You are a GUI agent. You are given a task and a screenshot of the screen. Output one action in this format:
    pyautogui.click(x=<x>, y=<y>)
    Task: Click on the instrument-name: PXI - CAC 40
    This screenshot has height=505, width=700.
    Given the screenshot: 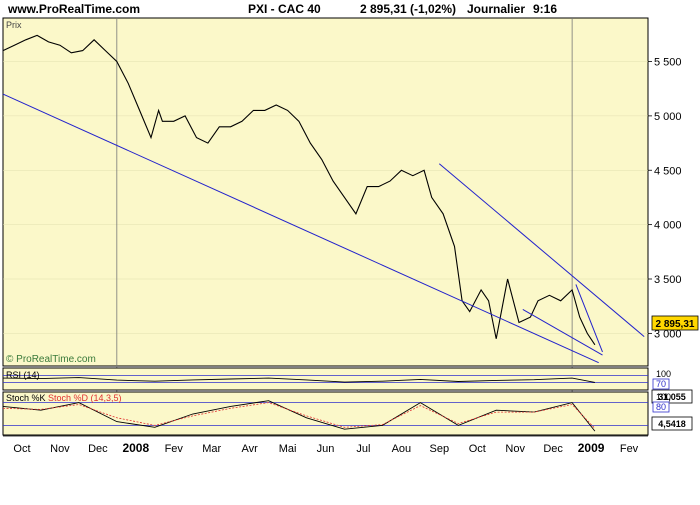 What is the action you would take?
    pyautogui.click(x=284, y=9)
    